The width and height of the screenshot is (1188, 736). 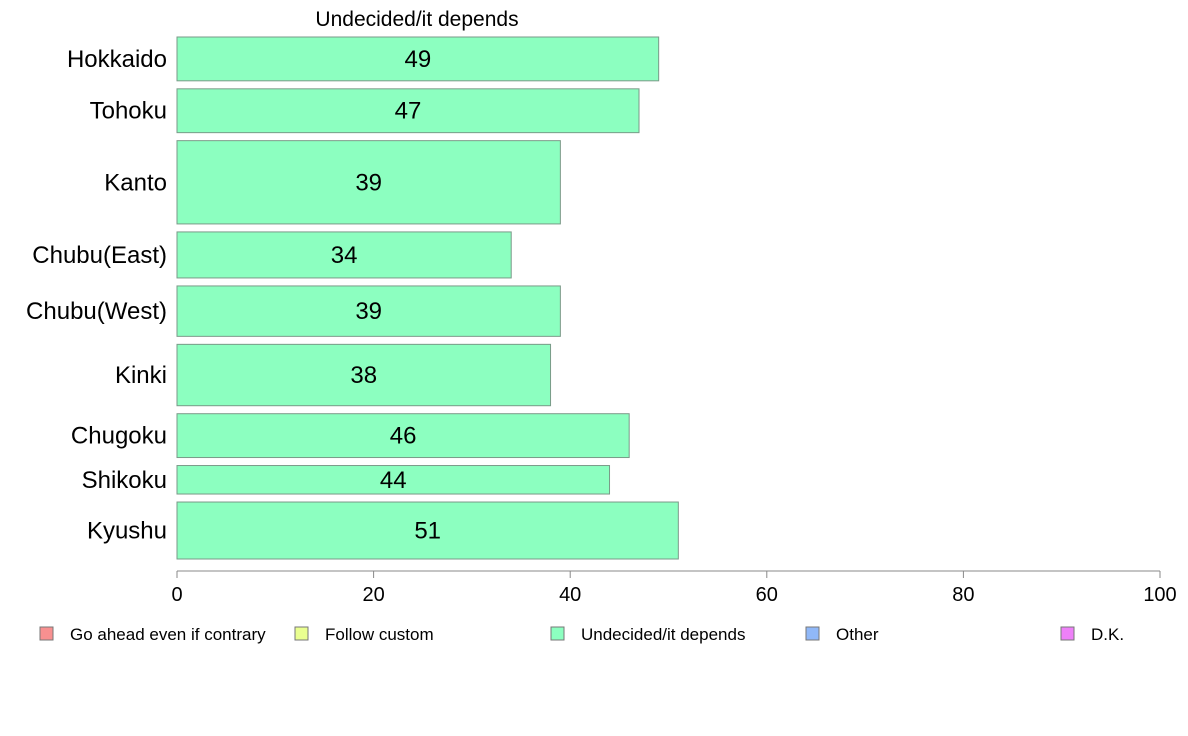 What do you see at coordinates (1067, 633) in the screenshot?
I see `legend-swatch-d-k` at bounding box center [1067, 633].